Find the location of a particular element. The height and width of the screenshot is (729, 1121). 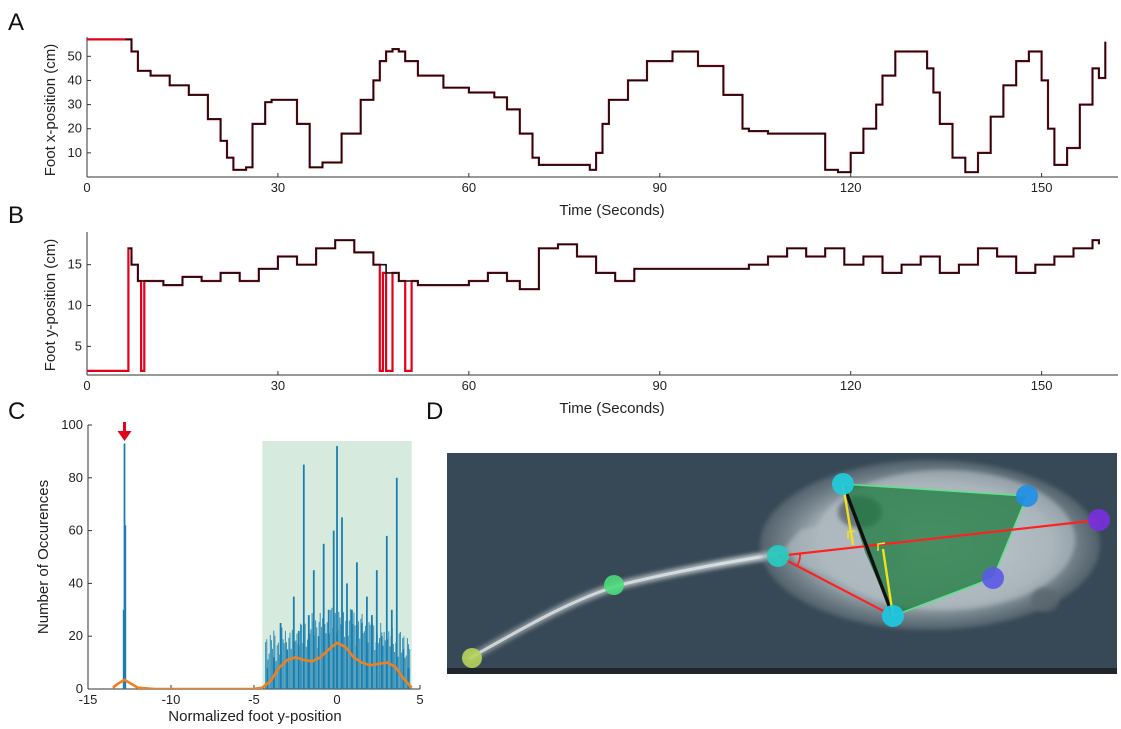

chart-c-ticks: -15 -10 -5 0 5 0 20 40 60 80 100 is located at coordinates (242, 562).